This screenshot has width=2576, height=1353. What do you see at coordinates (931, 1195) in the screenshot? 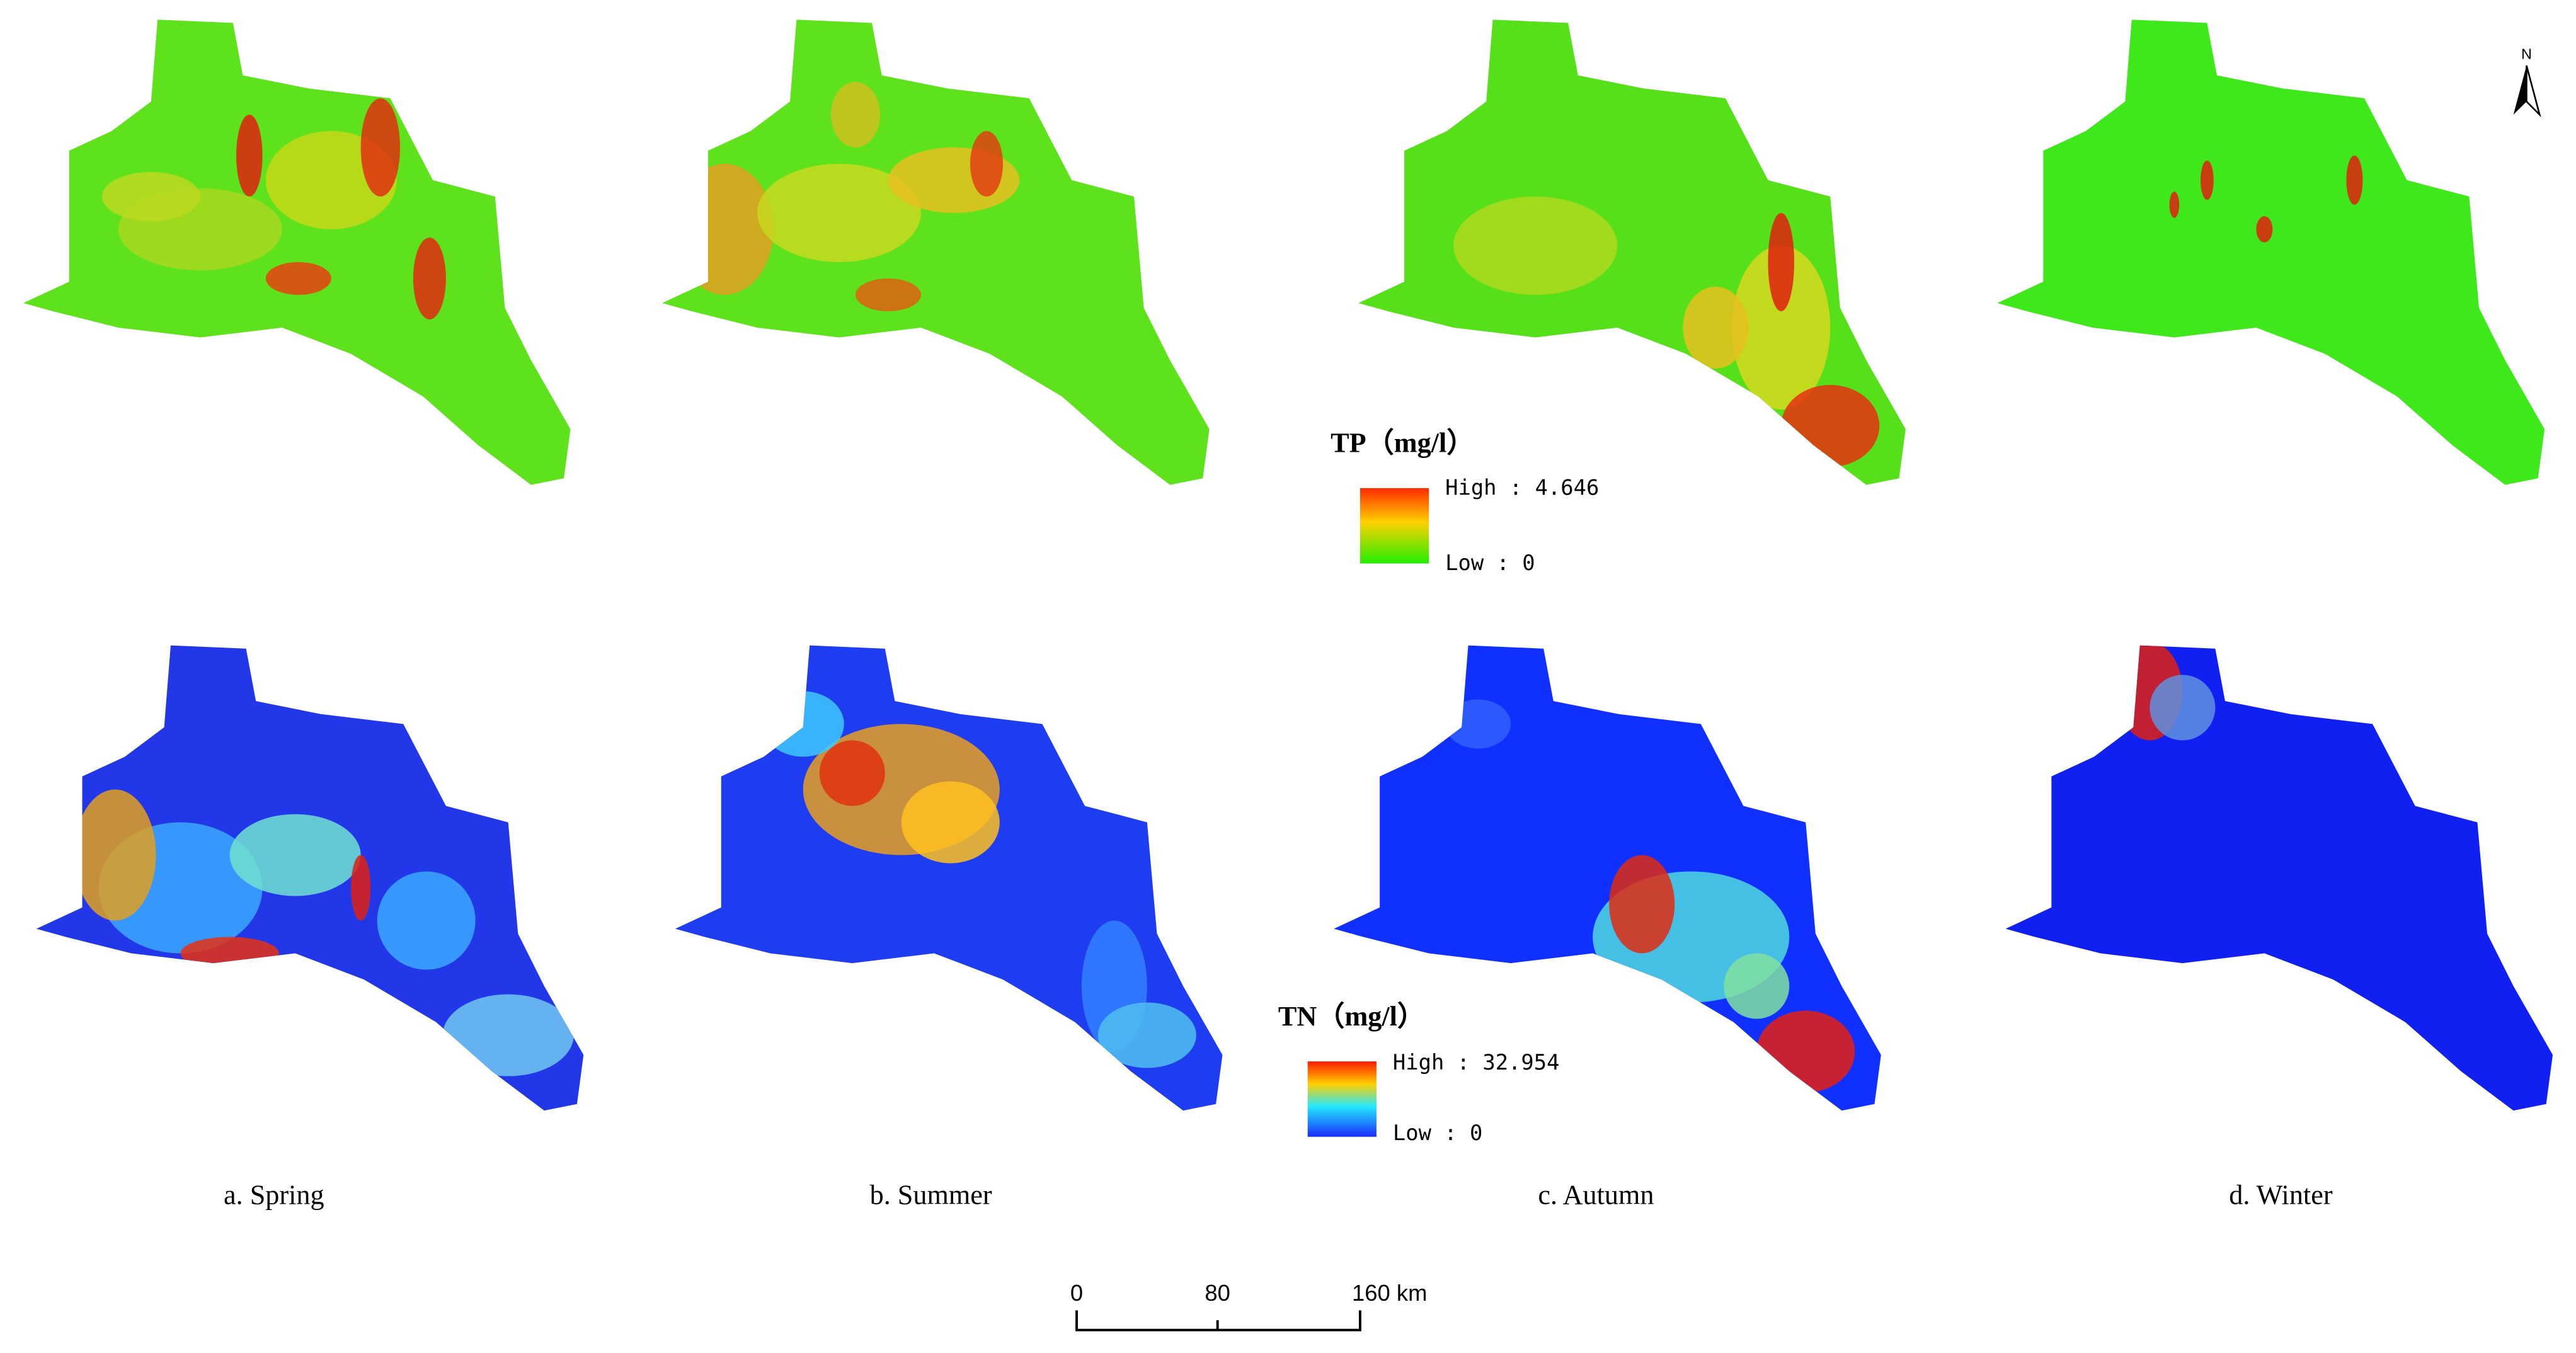
I see `caption: b. Summer` at bounding box center [931, 1195].